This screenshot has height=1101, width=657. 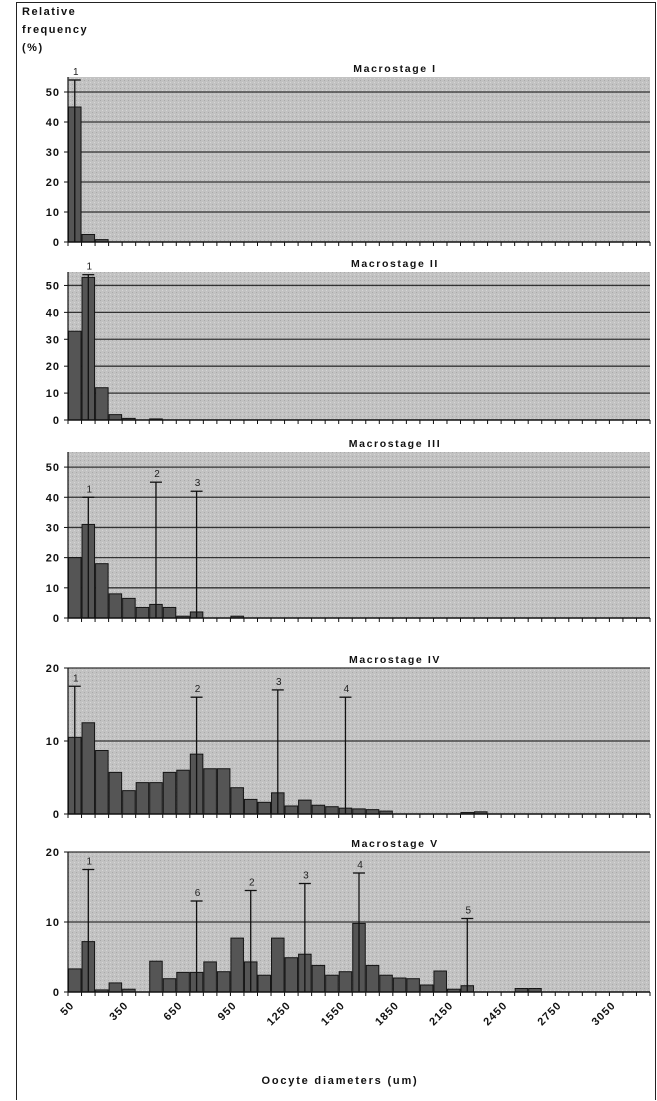 I want to click on chart-title: Macrostage III, so click(x=395, y=444).